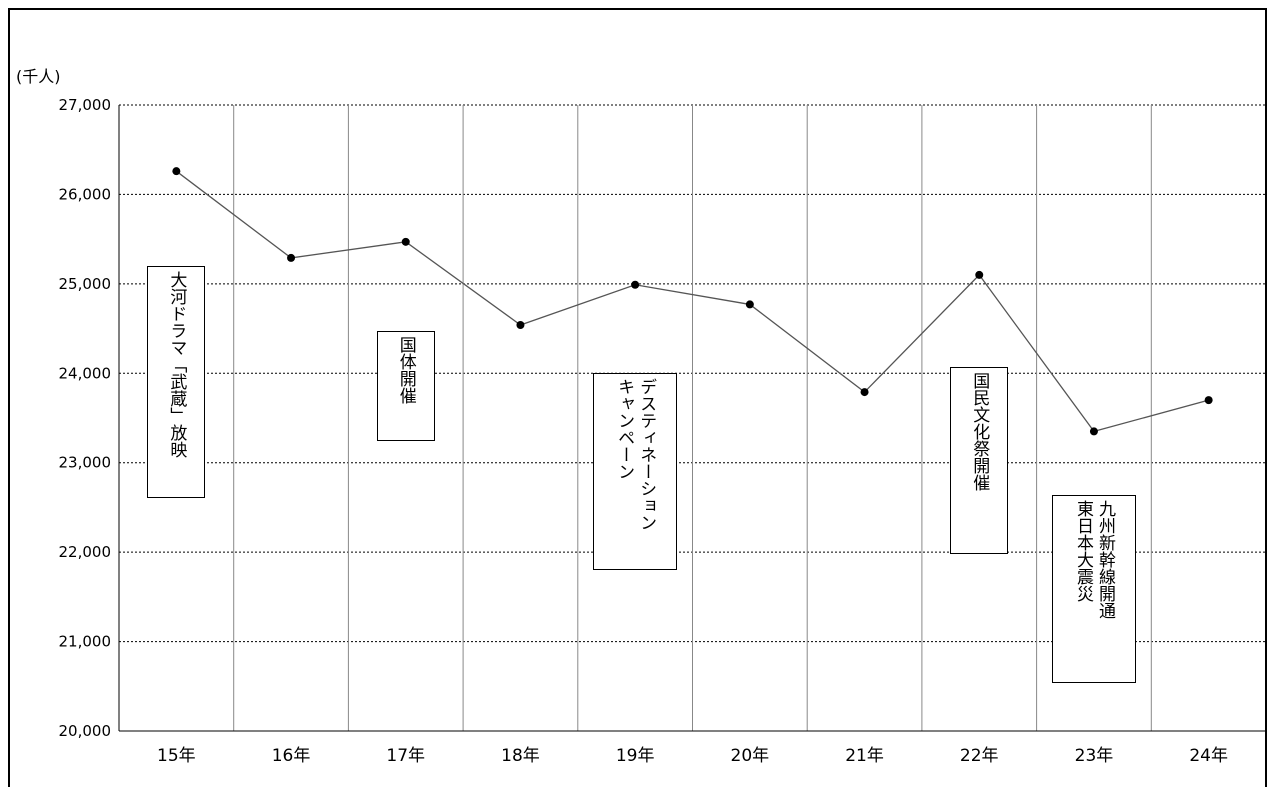  What do you see at coordinates (85, 552) in the screenshot?
I see `y-tick-label: 22,000` at bounding box center [85, 552].